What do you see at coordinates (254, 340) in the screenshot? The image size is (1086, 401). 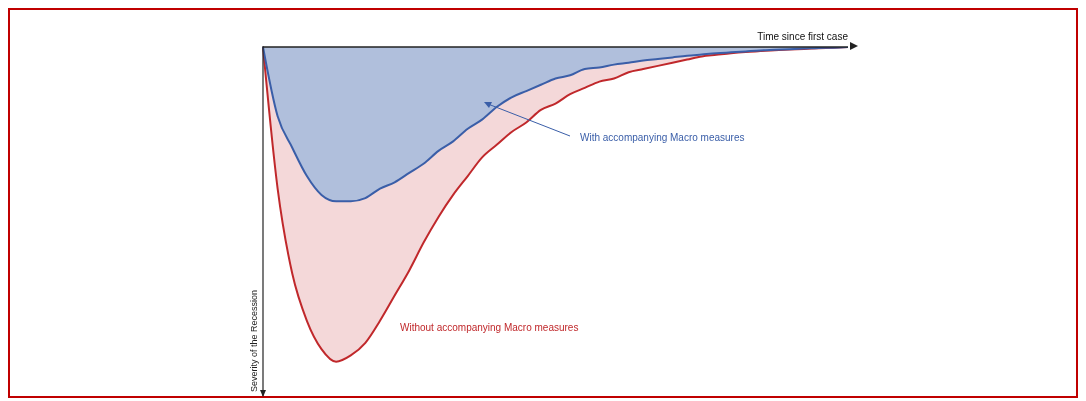 I see `y-axis-title: Severity of the Recession` at bounding box center [254, 340].